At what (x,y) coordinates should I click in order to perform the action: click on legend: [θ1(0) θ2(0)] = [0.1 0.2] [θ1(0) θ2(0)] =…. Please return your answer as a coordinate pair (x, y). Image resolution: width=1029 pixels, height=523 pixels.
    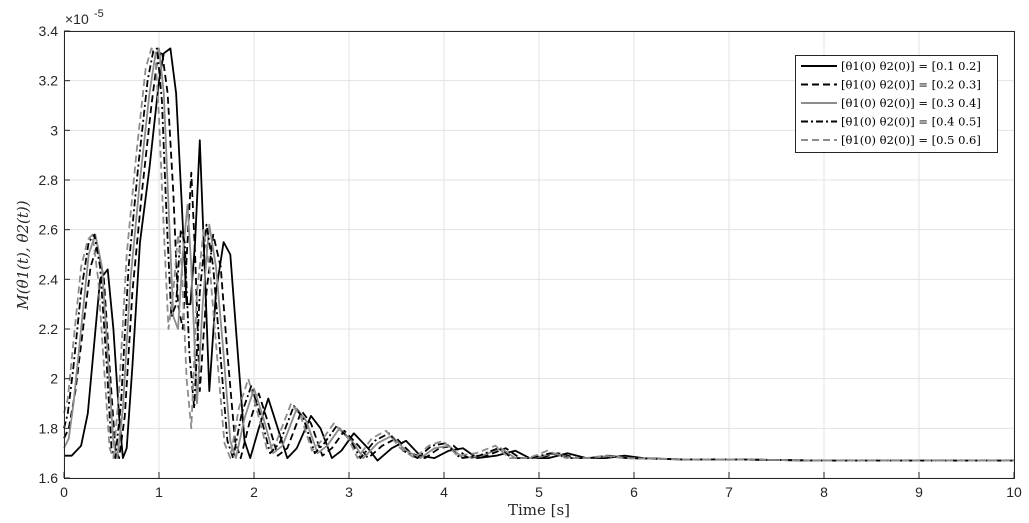
    Looking at the image, I should click on (896, 104).